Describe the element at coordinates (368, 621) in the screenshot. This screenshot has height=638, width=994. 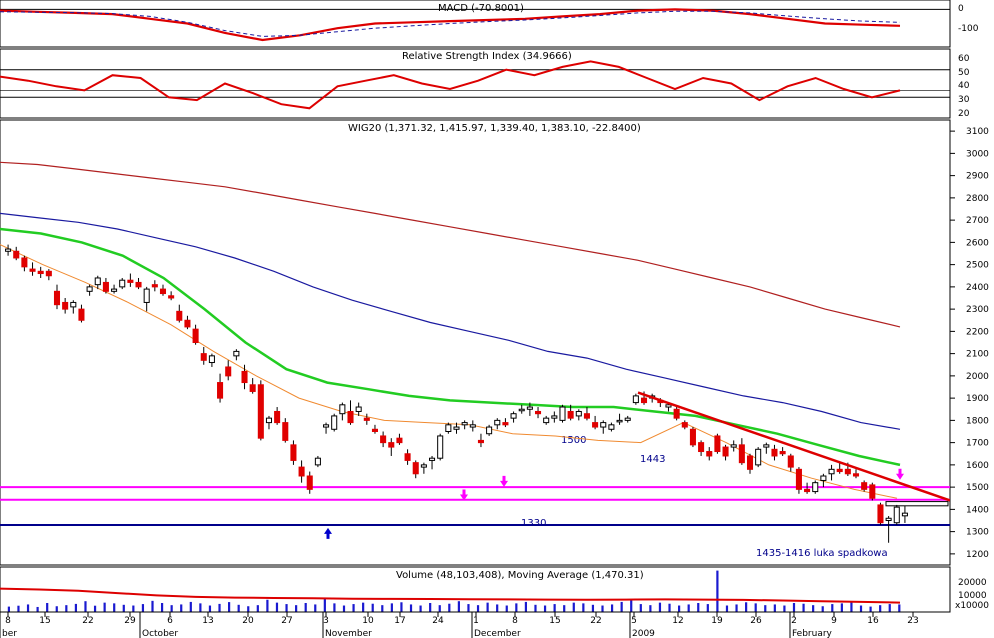
I see `x-tick-label: 10` at that location.